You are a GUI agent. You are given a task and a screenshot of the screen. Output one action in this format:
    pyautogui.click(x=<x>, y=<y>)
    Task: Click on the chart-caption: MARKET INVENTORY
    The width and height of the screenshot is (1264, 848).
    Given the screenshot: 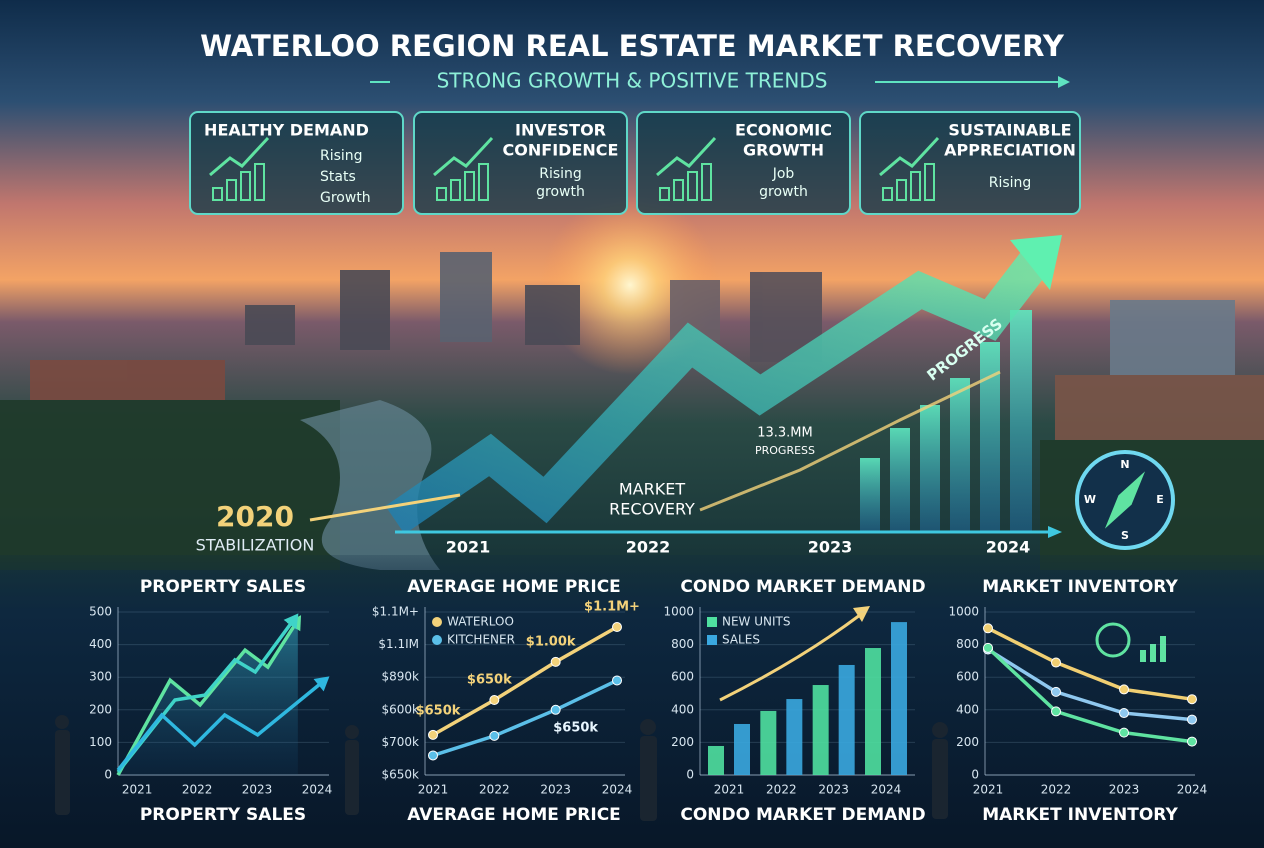 What is the action you would take?
    pyautogui.click(x=1080, y=815)
    